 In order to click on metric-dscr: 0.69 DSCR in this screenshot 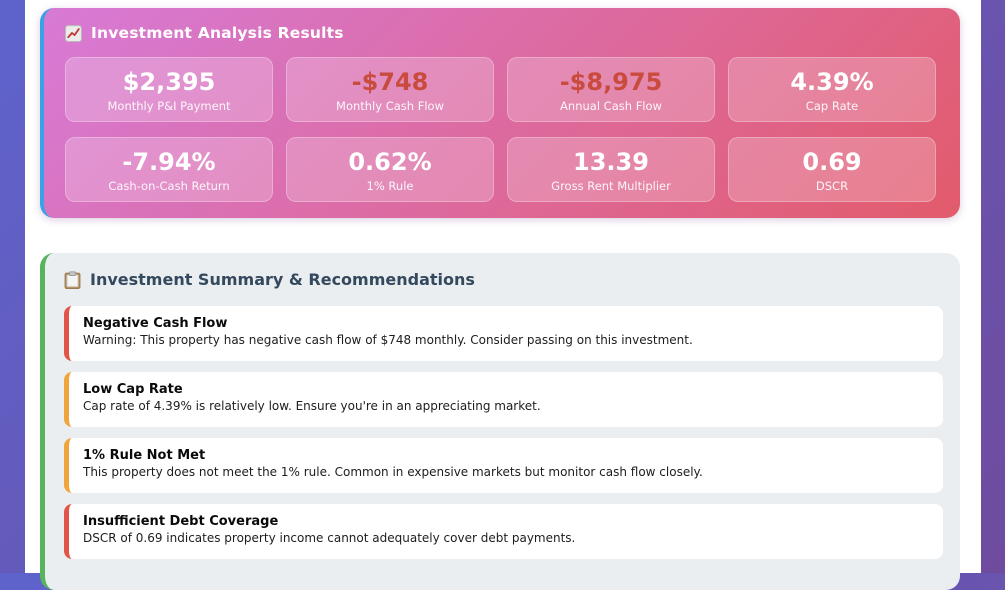, I will do `click(832, 169)`.